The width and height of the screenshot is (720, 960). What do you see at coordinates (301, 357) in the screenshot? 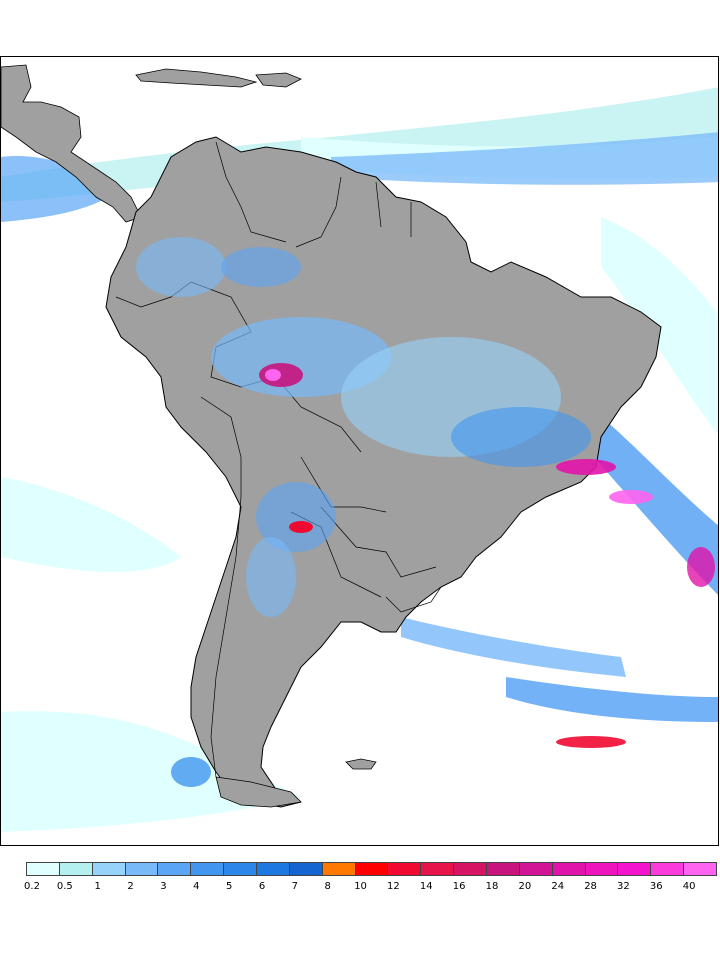
I see `precip-cell-amazon` at bounding box center [301, 357].